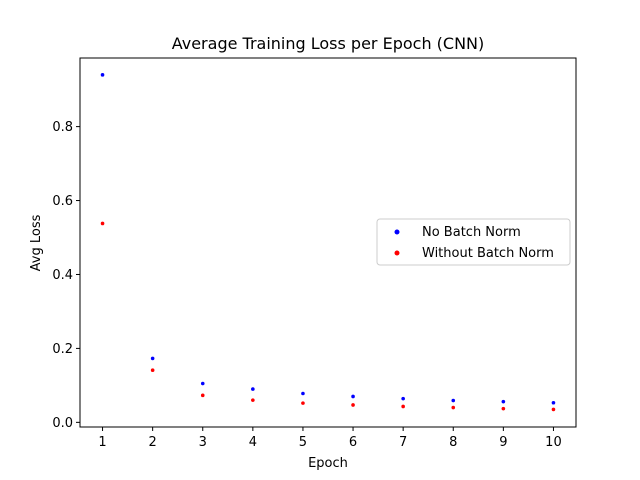  What do you see at coordinates (488, 253) in the screenshot?
I see `legend-label-without-batch-norm: Without Batch Norm` at bounding box center [488, 253].